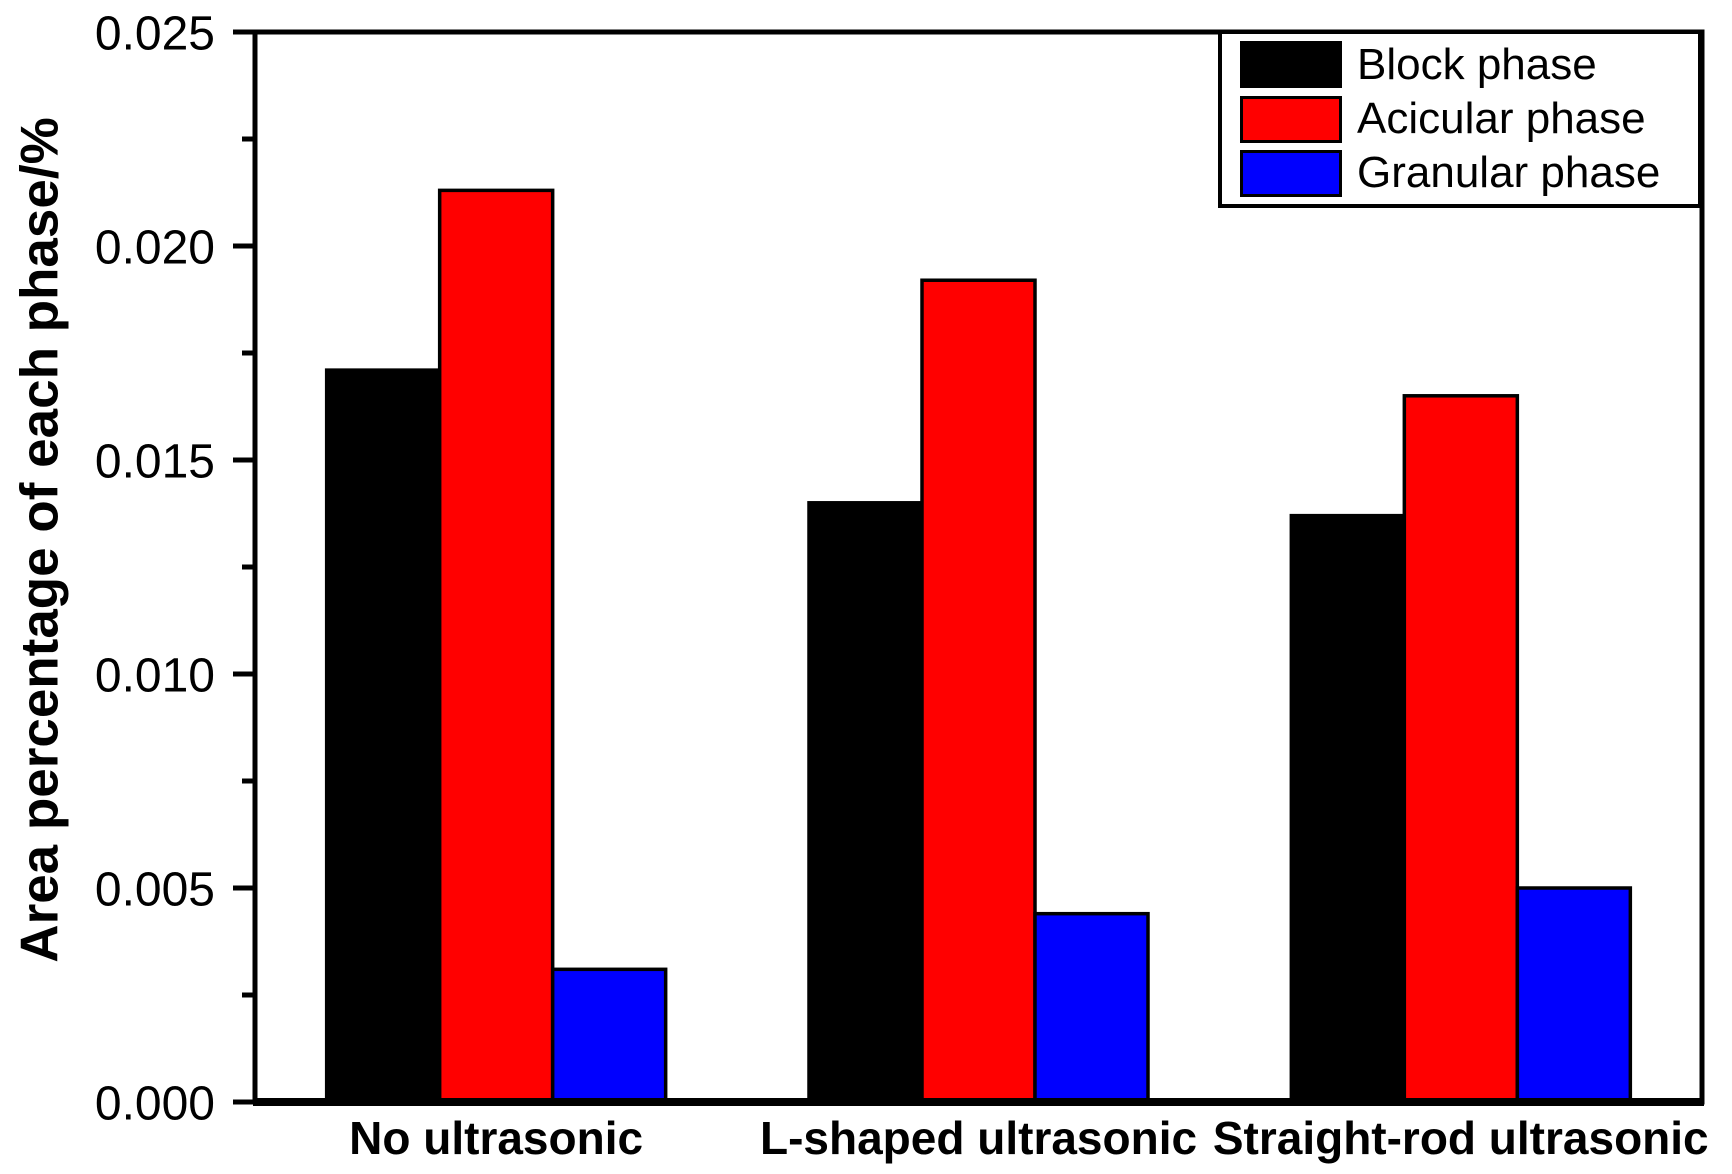 Image resolution: width=1732 pixels, height=1174 pixels. I want to click on y-tick-label: 0.025, so click(155, 33).